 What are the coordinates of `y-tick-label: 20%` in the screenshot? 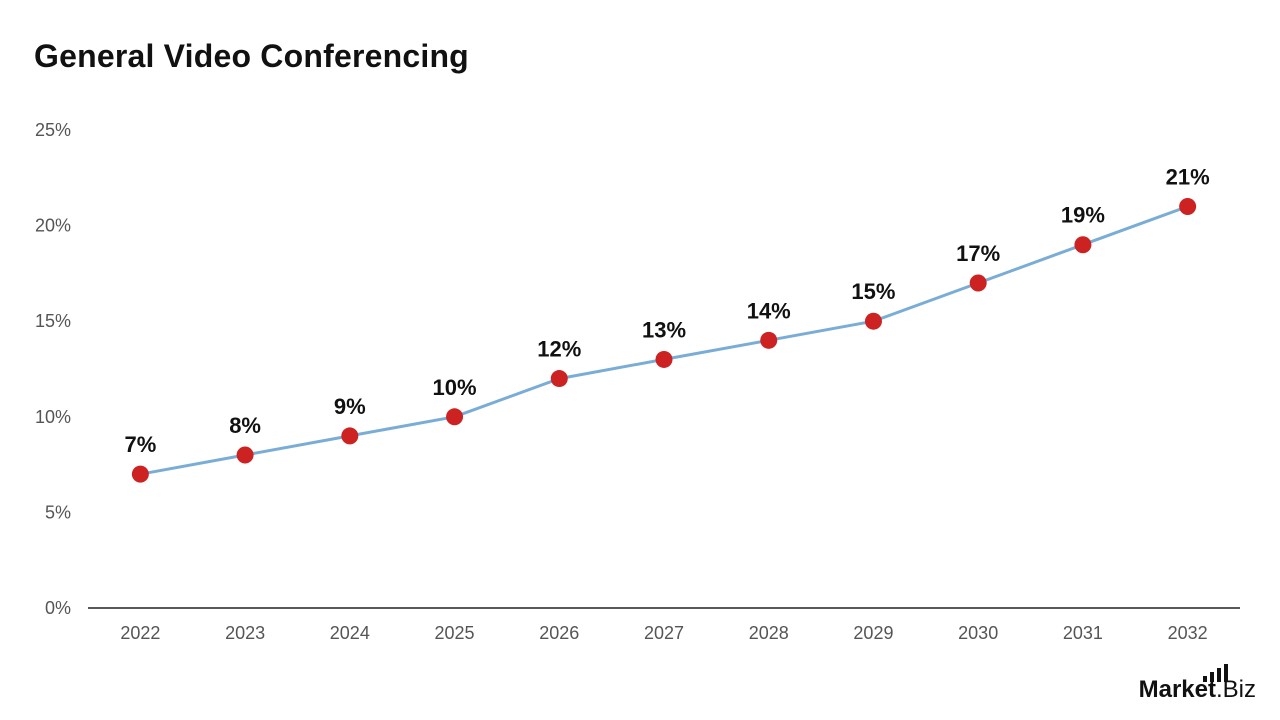 It's located at (53, 226).